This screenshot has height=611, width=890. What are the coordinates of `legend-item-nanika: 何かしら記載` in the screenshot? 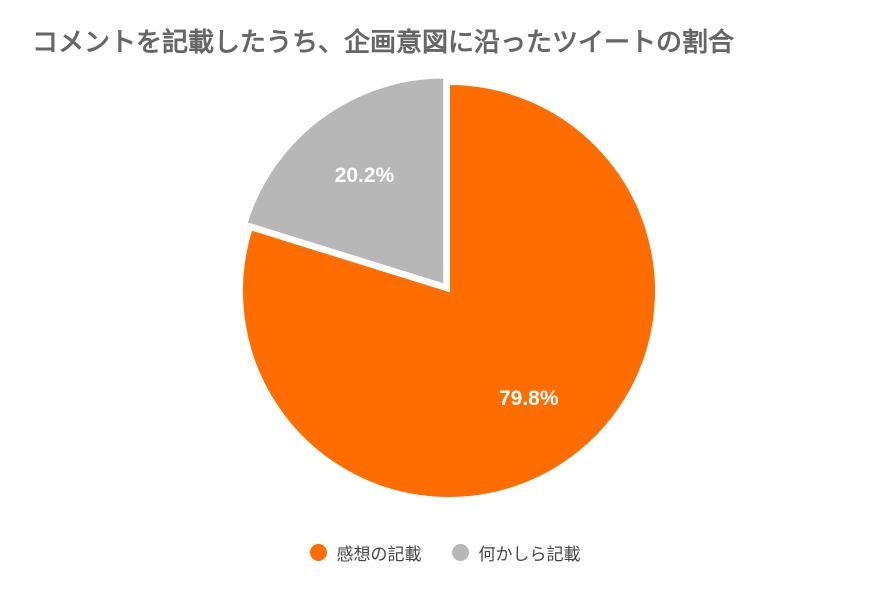 It's located at (516, 552).